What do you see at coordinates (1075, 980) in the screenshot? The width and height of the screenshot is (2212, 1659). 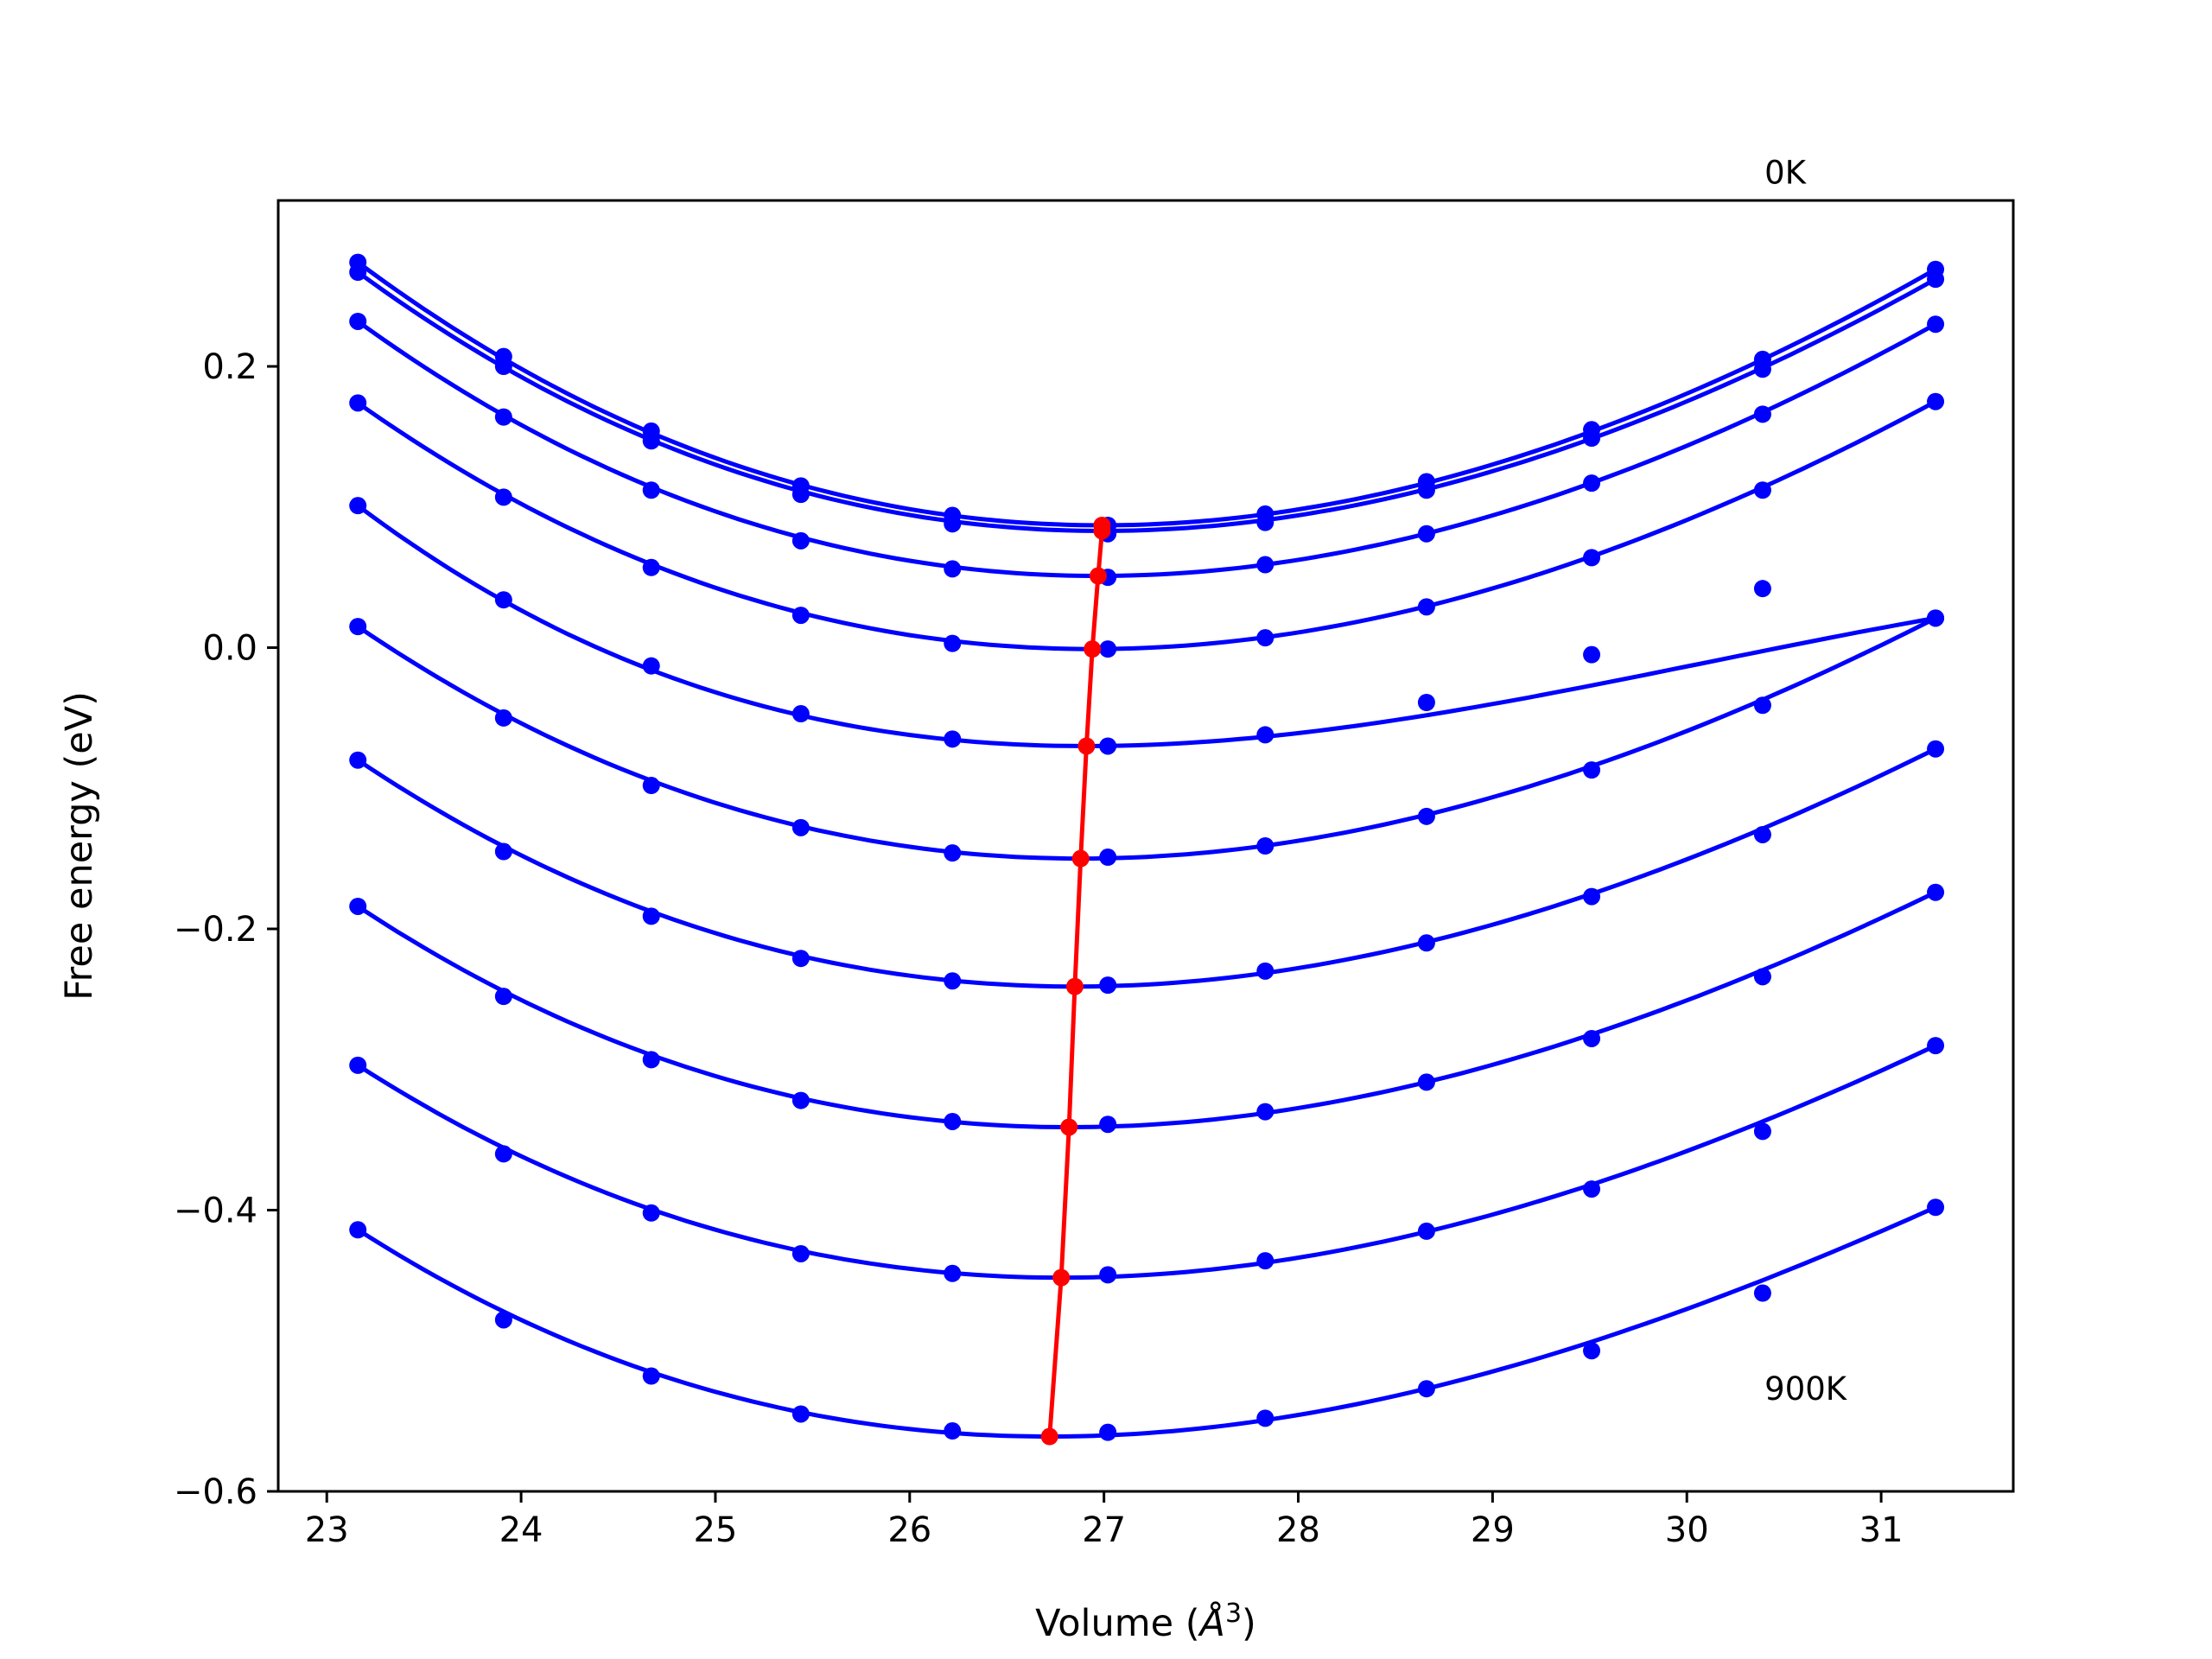 I see `minimum-path-line` at bounding box center [1075, 980].